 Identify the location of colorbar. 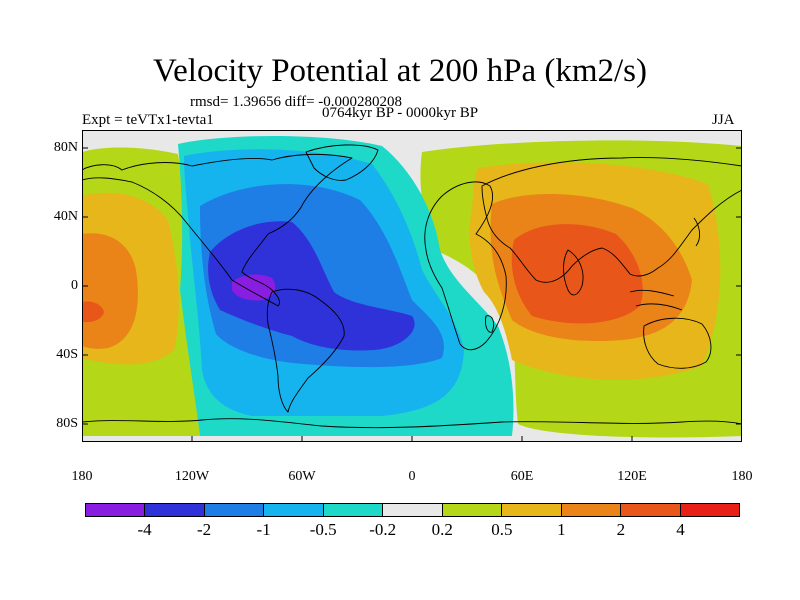
(412, 510).